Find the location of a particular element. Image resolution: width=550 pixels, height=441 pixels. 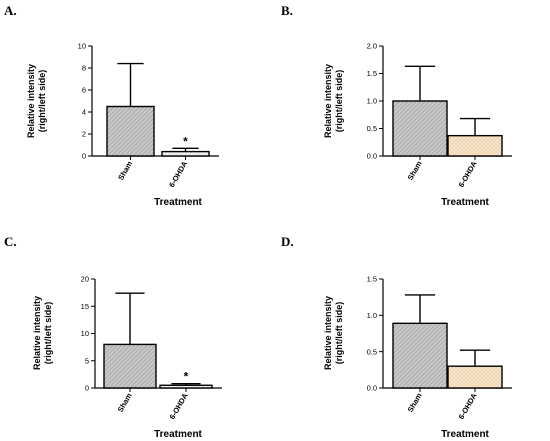

ylabel-b-line1: Relative intensity is located at coordinates (328, 101).